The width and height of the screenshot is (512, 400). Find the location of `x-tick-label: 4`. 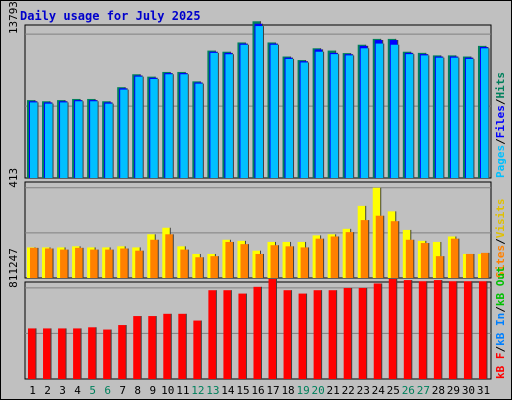

x-tick-label: 4 is located at coordinates (77, 390).